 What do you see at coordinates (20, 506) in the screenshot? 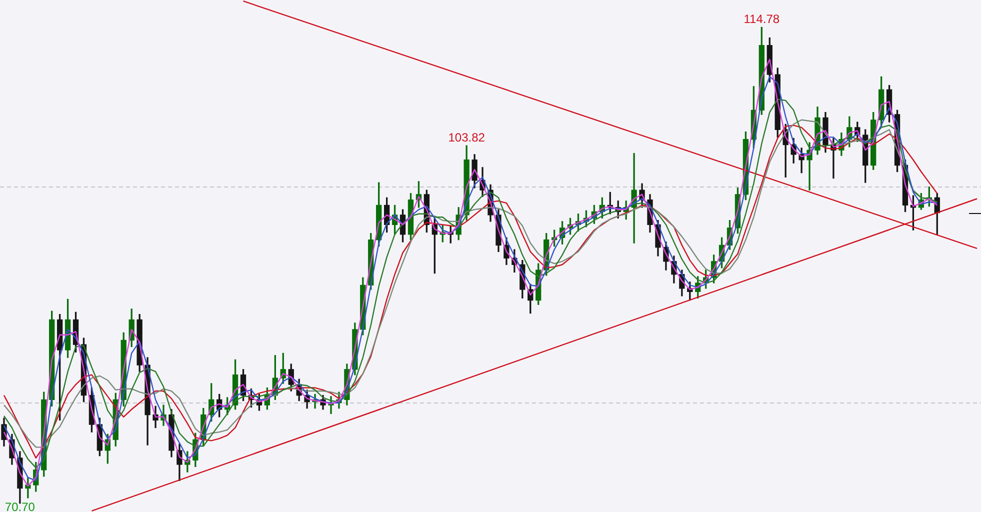
I see `annotation: 70.70` at bounding box center [20, 506].